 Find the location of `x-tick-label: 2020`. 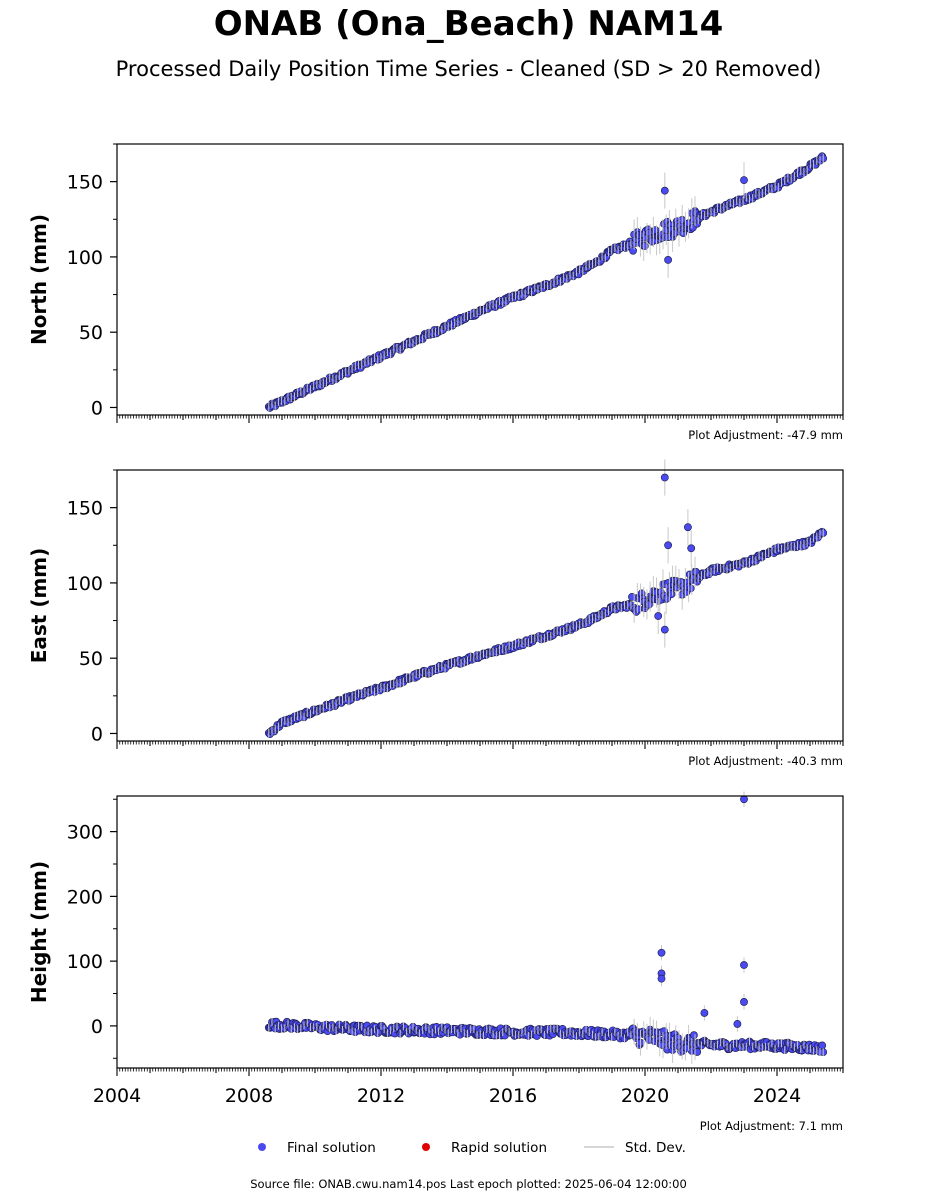

x-tick-label: 2020 is located at coordinates (645, 1096).